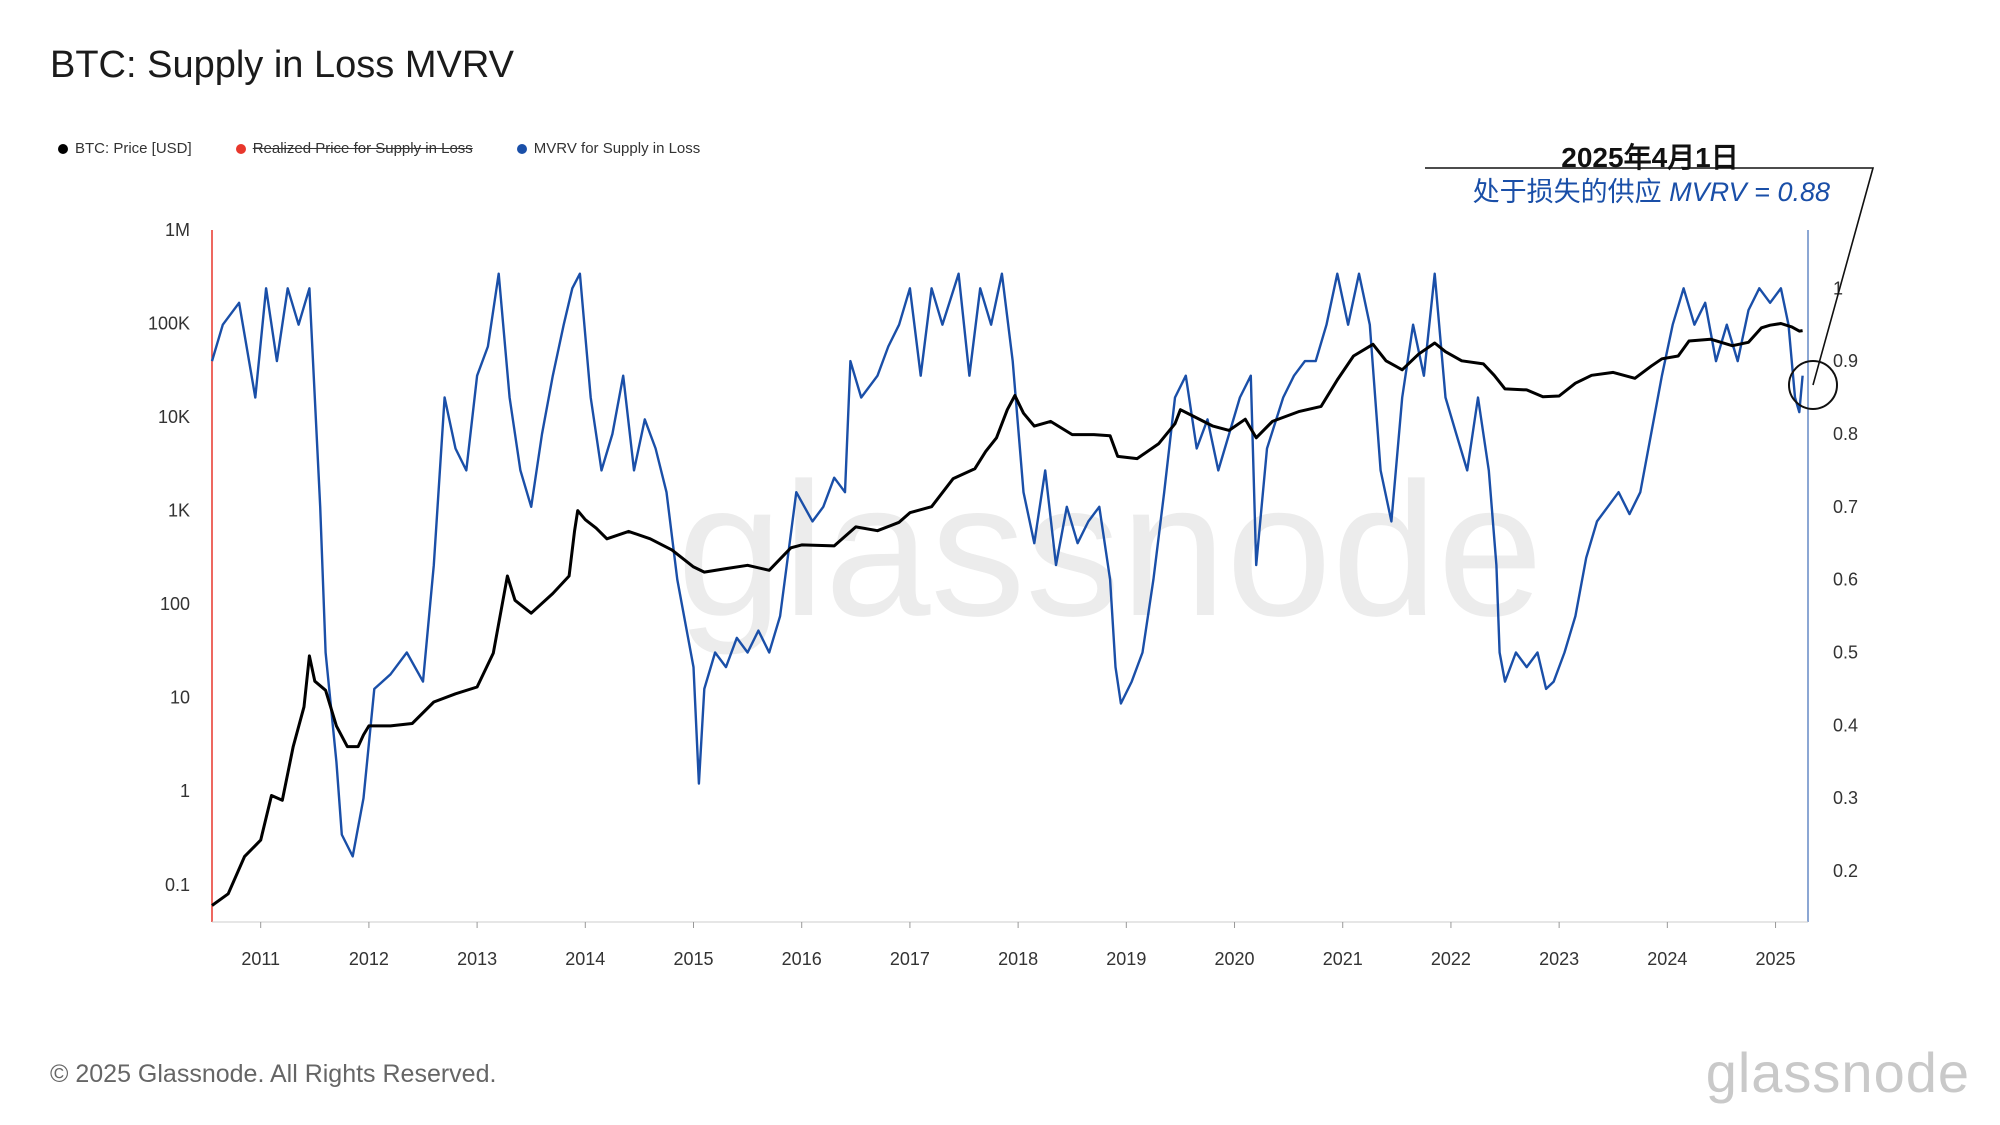 The image size is (2000, 1125). Describe the element at coordinates (1749, 192) in the screenshot. I see `annotation-mvrv-value: MVRV = 0.88` at that location.